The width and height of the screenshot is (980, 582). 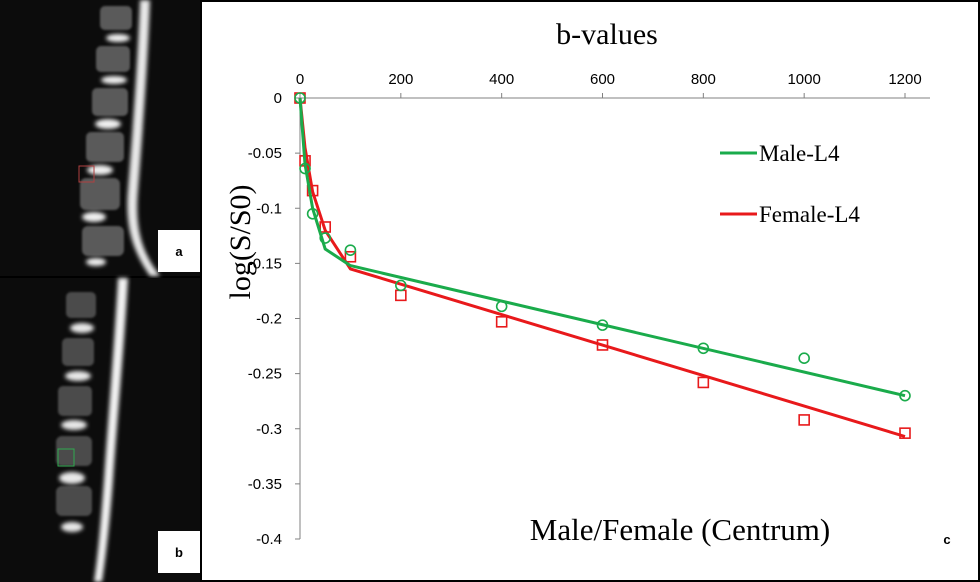 I want to click on y-tick-label: -0.15, so click(x=265, y=263).